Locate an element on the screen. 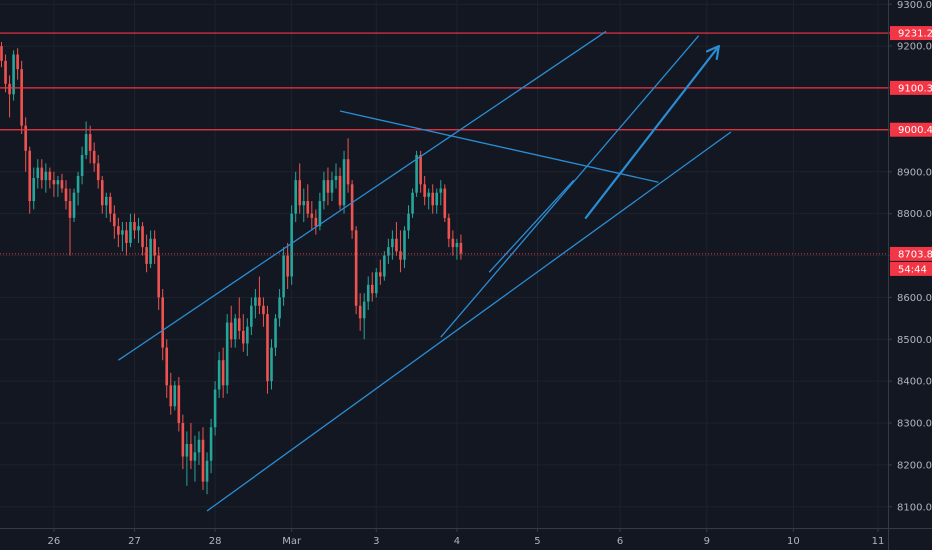 This screenshot has width=932, height=550. projection-arrow-shaft is located at coordinates (652, 132).